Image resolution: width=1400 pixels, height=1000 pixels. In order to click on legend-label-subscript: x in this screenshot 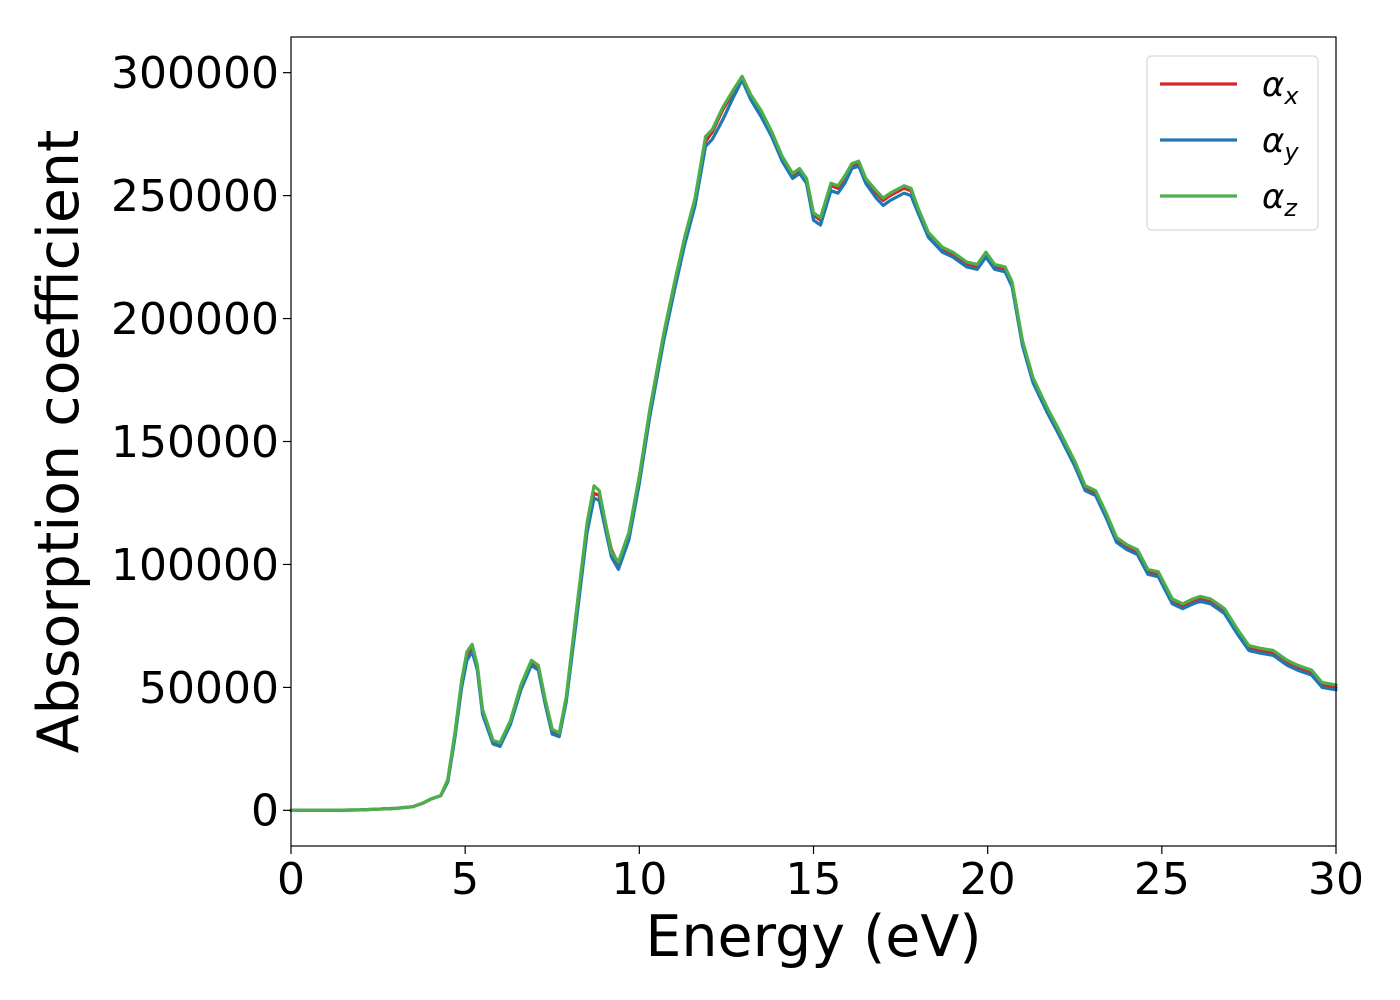, I will do `click(1291, 96)`.